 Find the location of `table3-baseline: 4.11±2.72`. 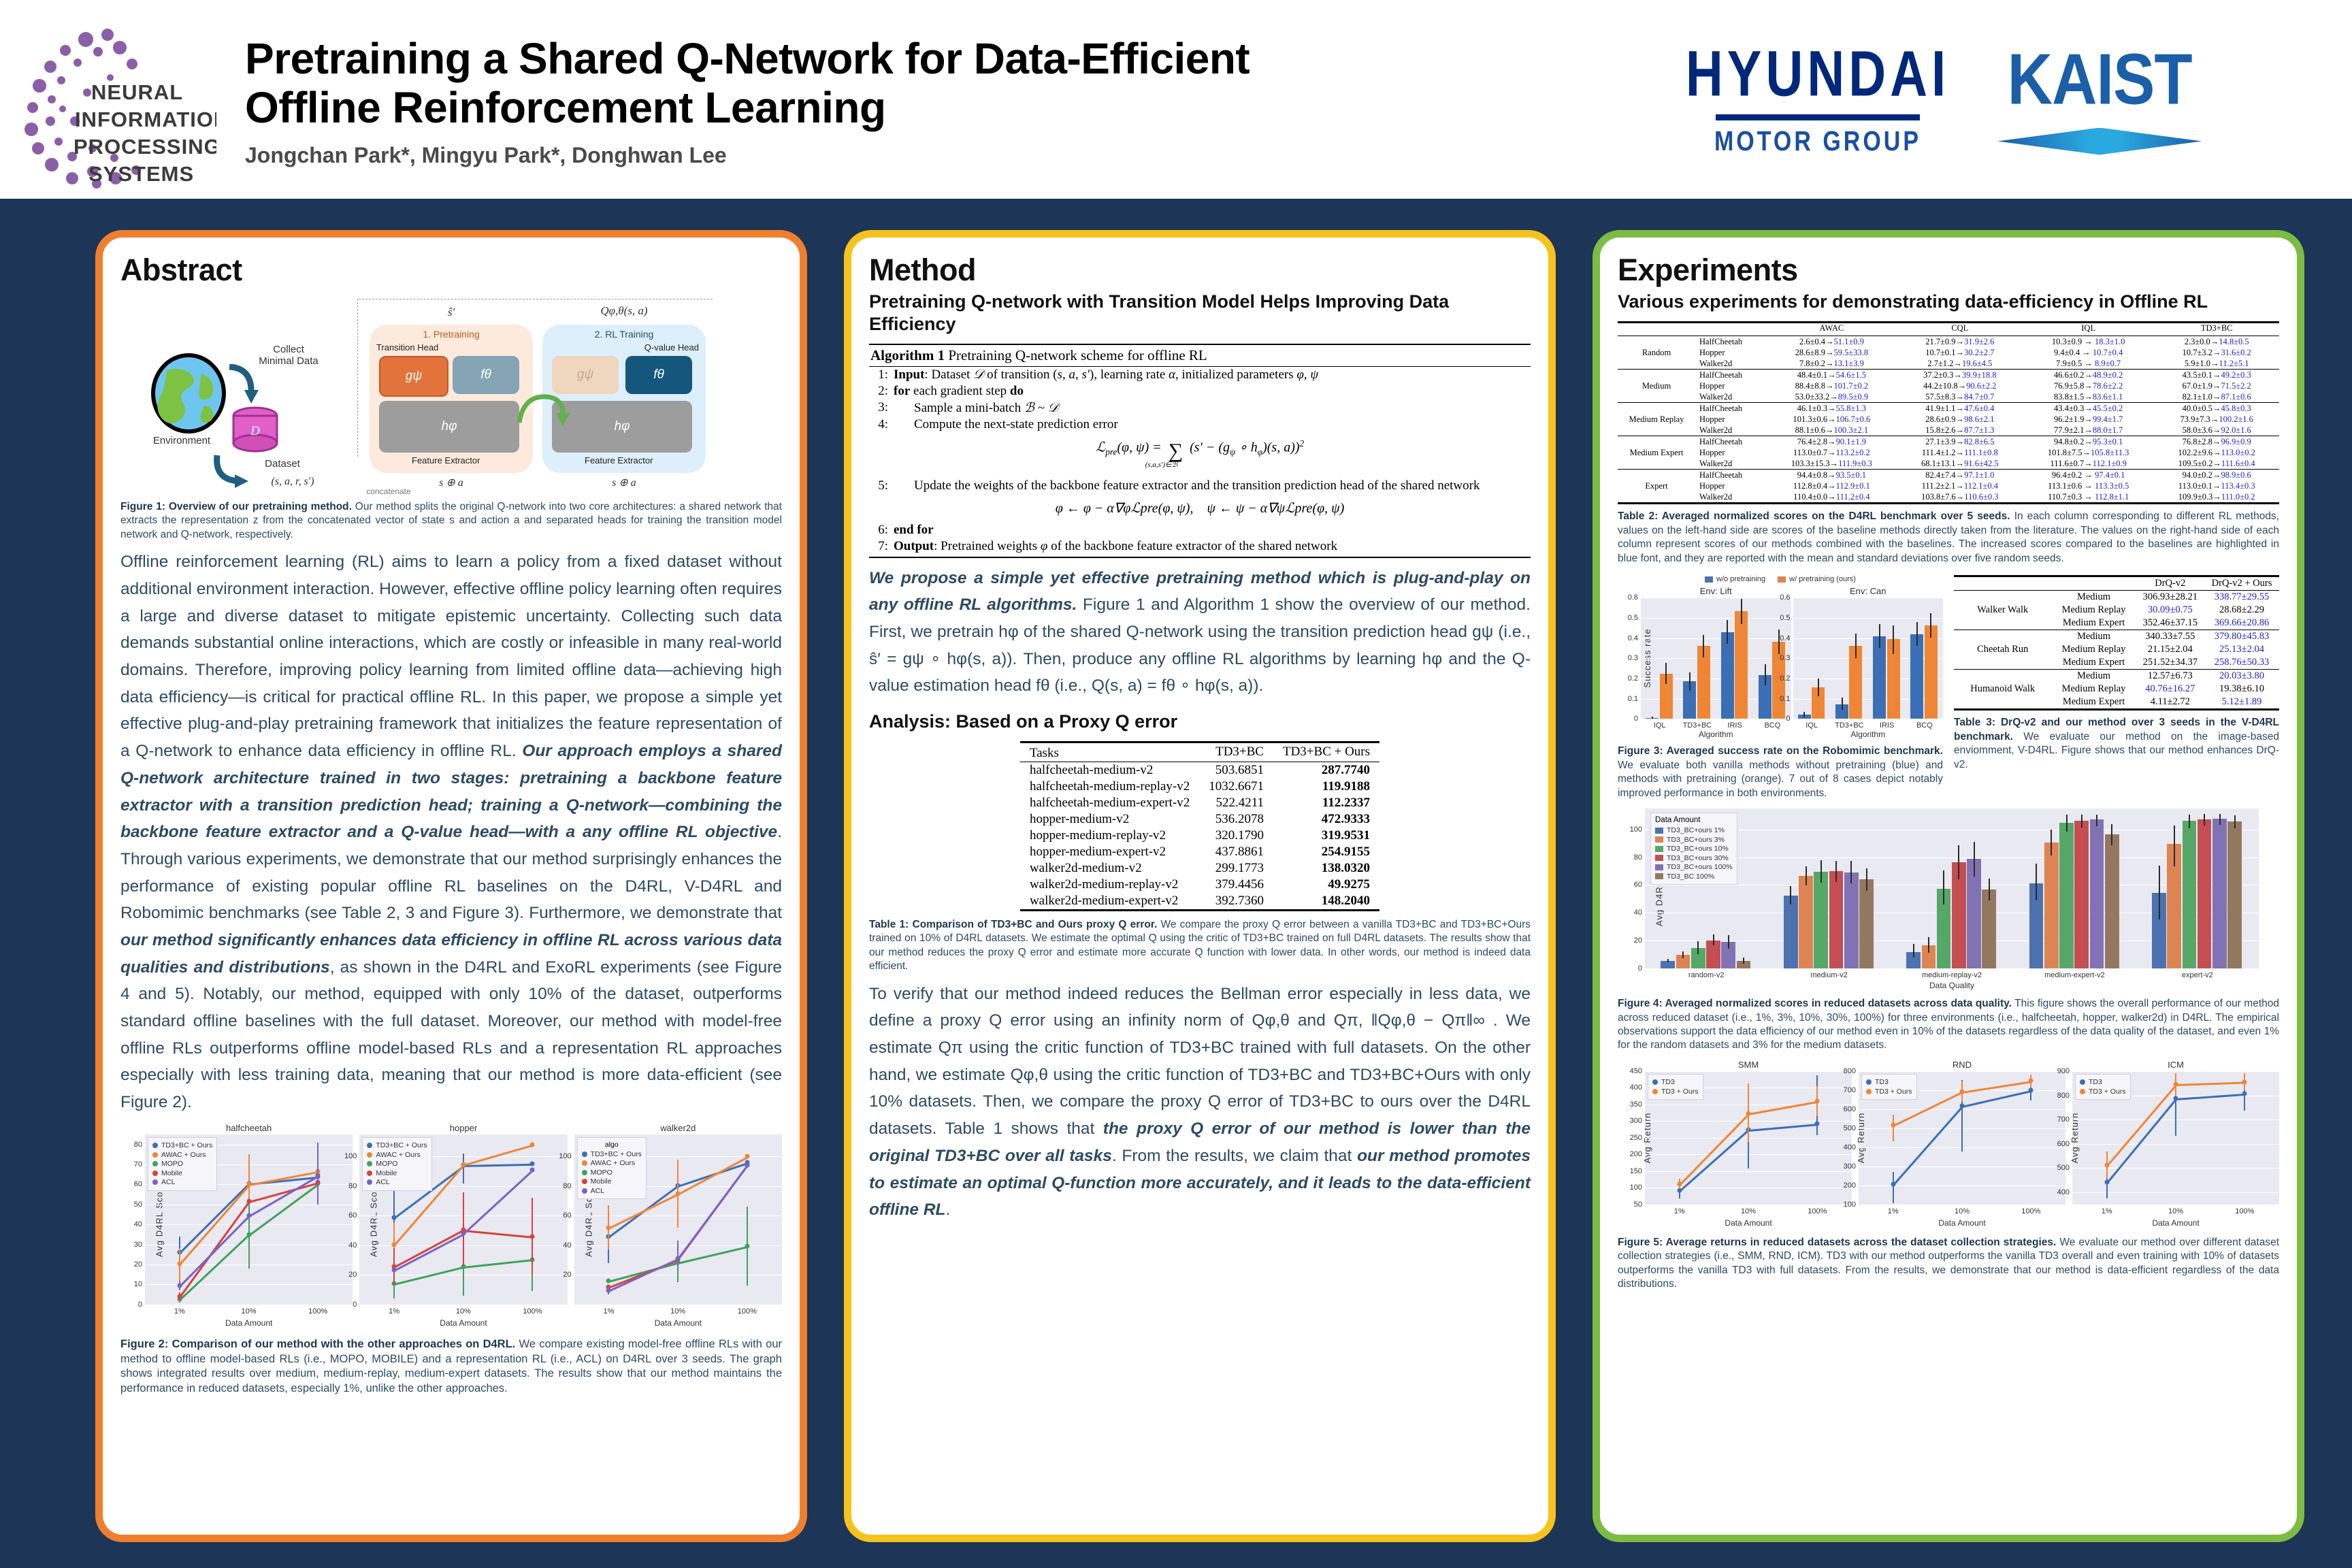

table3-baseline: 4.11±2.72 is located at coordinates (2170, 702).